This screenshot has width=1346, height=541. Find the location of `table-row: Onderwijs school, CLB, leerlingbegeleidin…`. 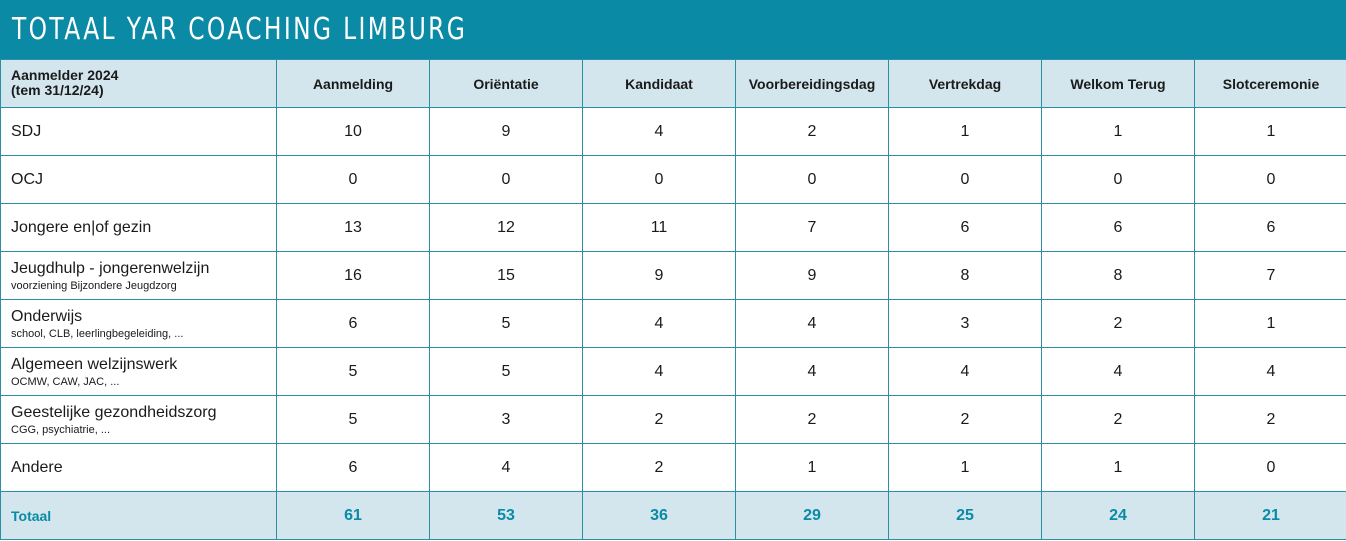

table-row: Onderwijs school, CLB, leerlingbegeleidin… is located at coordinates (673, 323).